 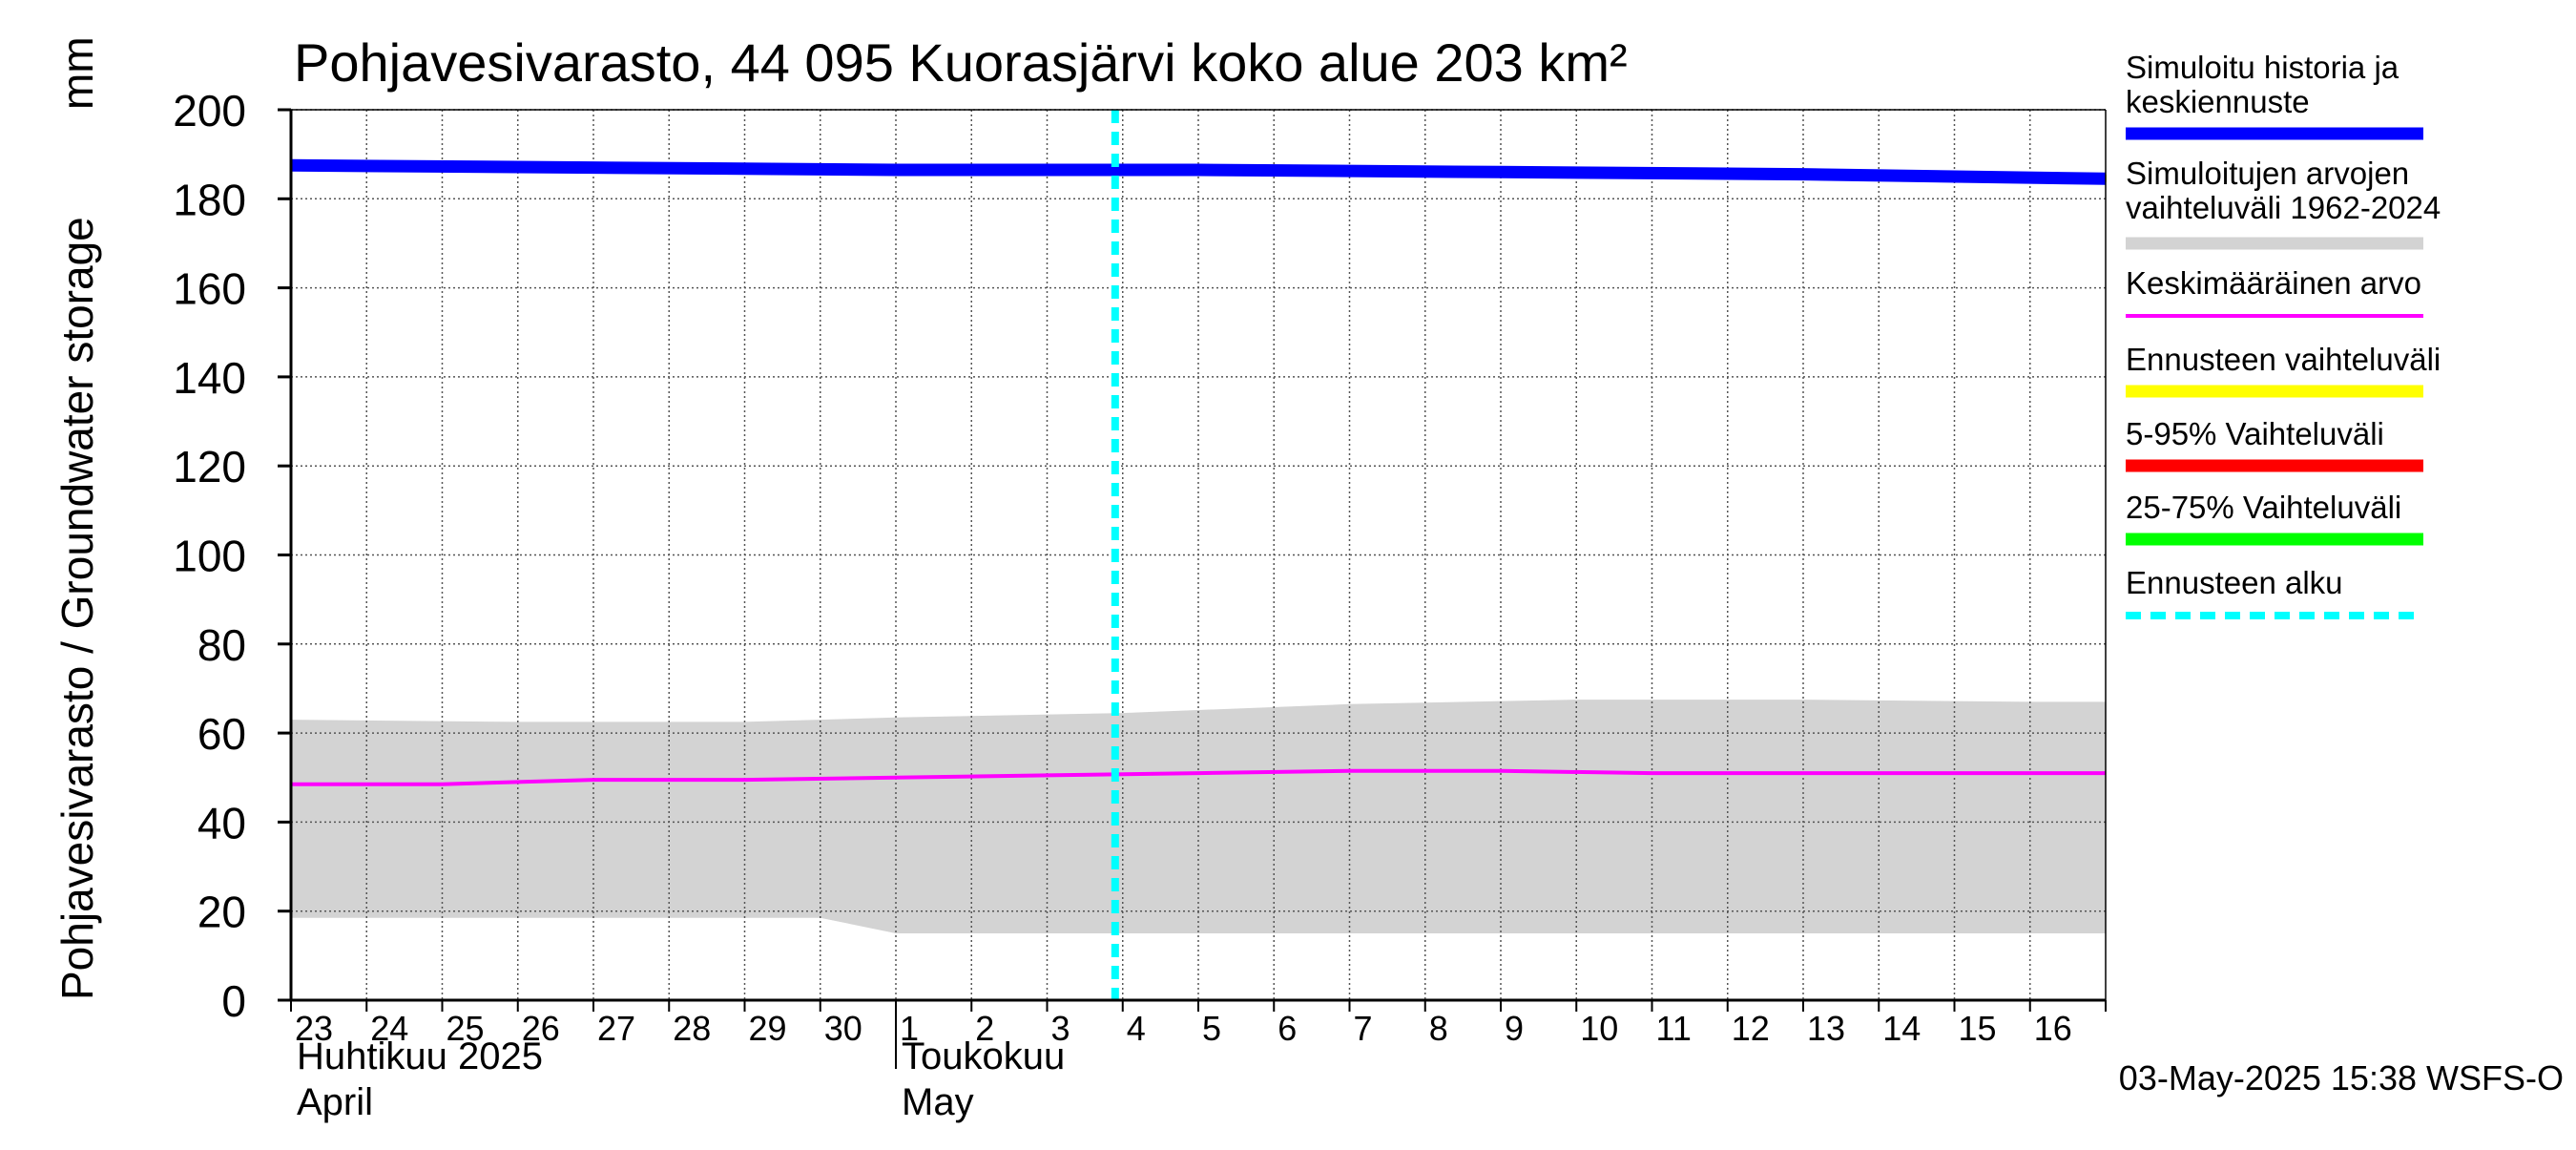 What do you see at coordinates (77, 73) in the screenshot?
I see `y-axis-unit: mm` at bounding box center [77, 73].